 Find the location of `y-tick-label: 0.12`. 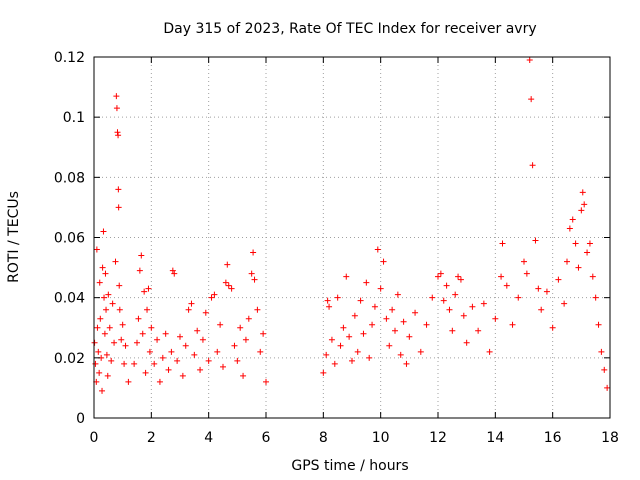

y-tick-label: 0.12 is located at coordinates (69, 58).